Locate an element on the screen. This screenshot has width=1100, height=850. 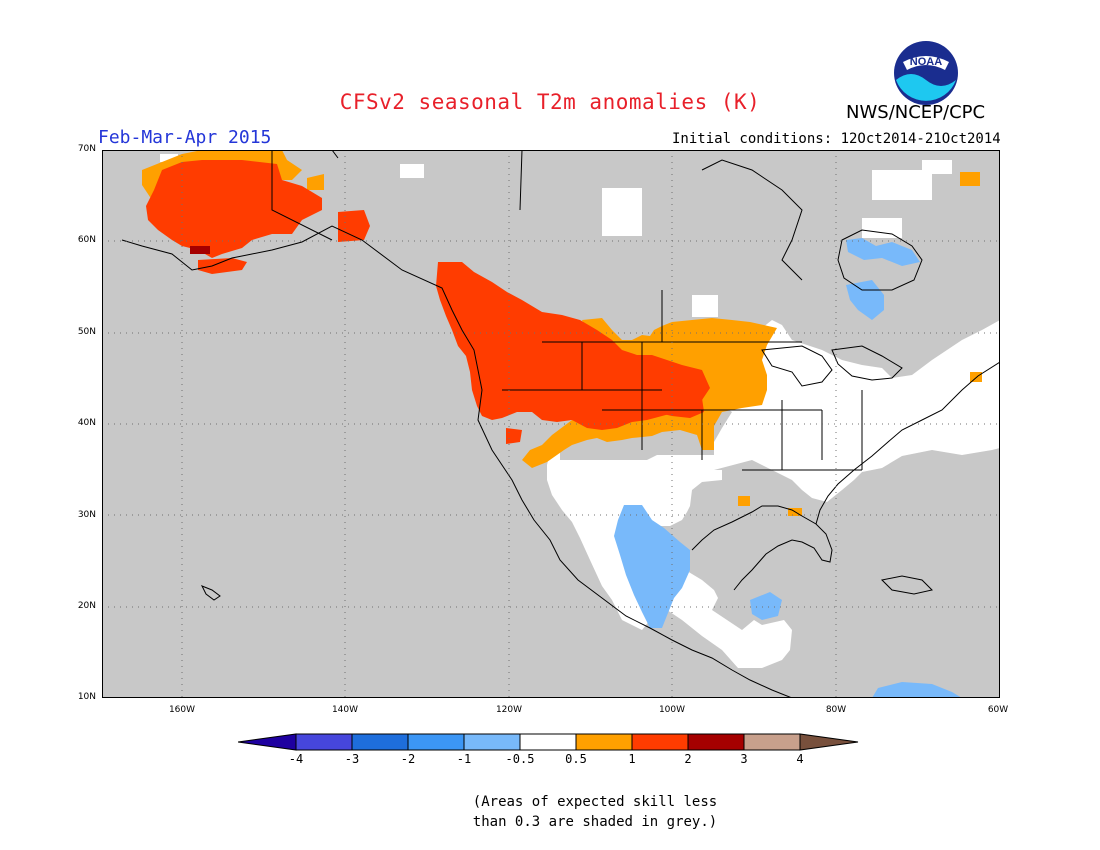
colorbar-label: 4 is located at coordinates (800, 759).